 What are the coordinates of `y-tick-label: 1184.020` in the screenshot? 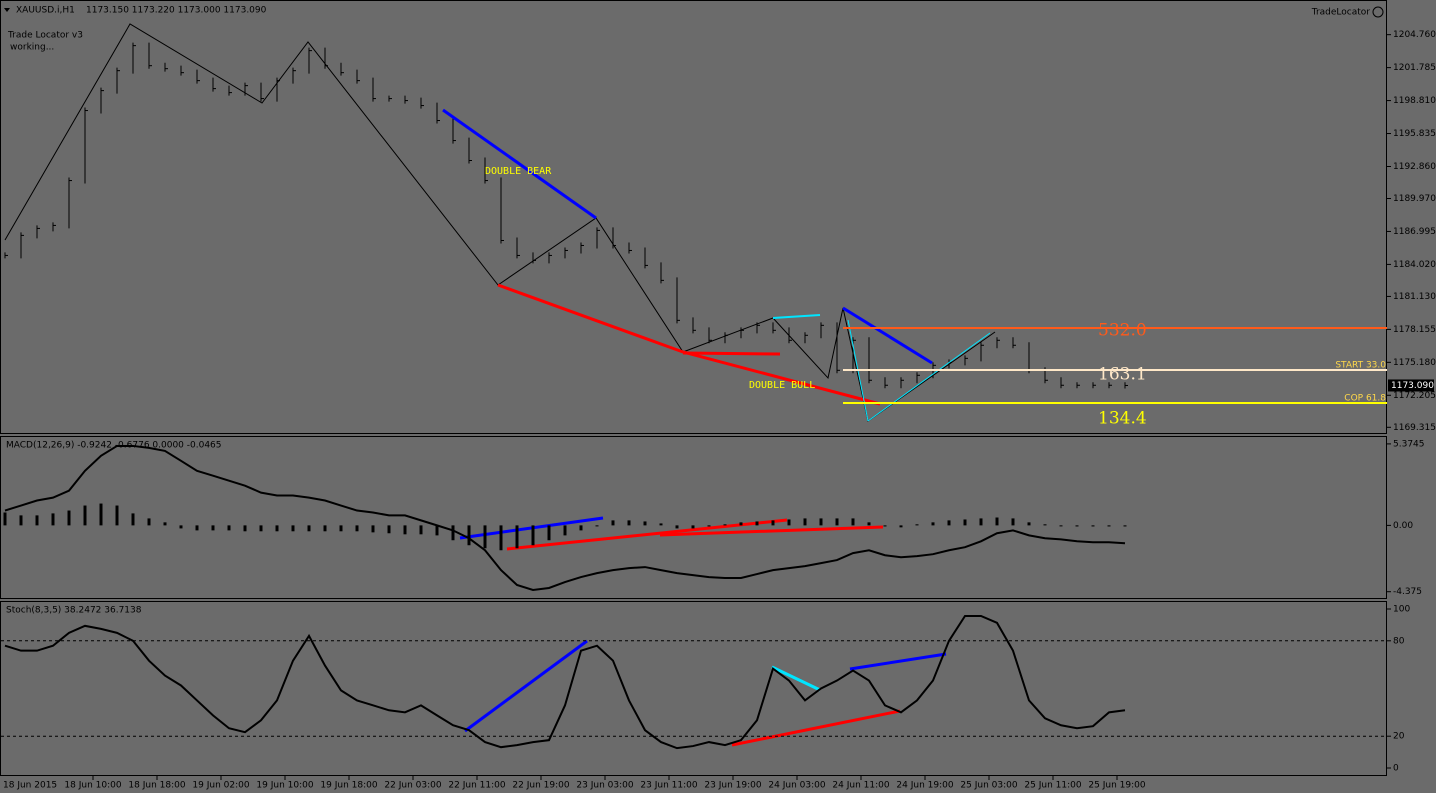 It's located at (1414, 265).